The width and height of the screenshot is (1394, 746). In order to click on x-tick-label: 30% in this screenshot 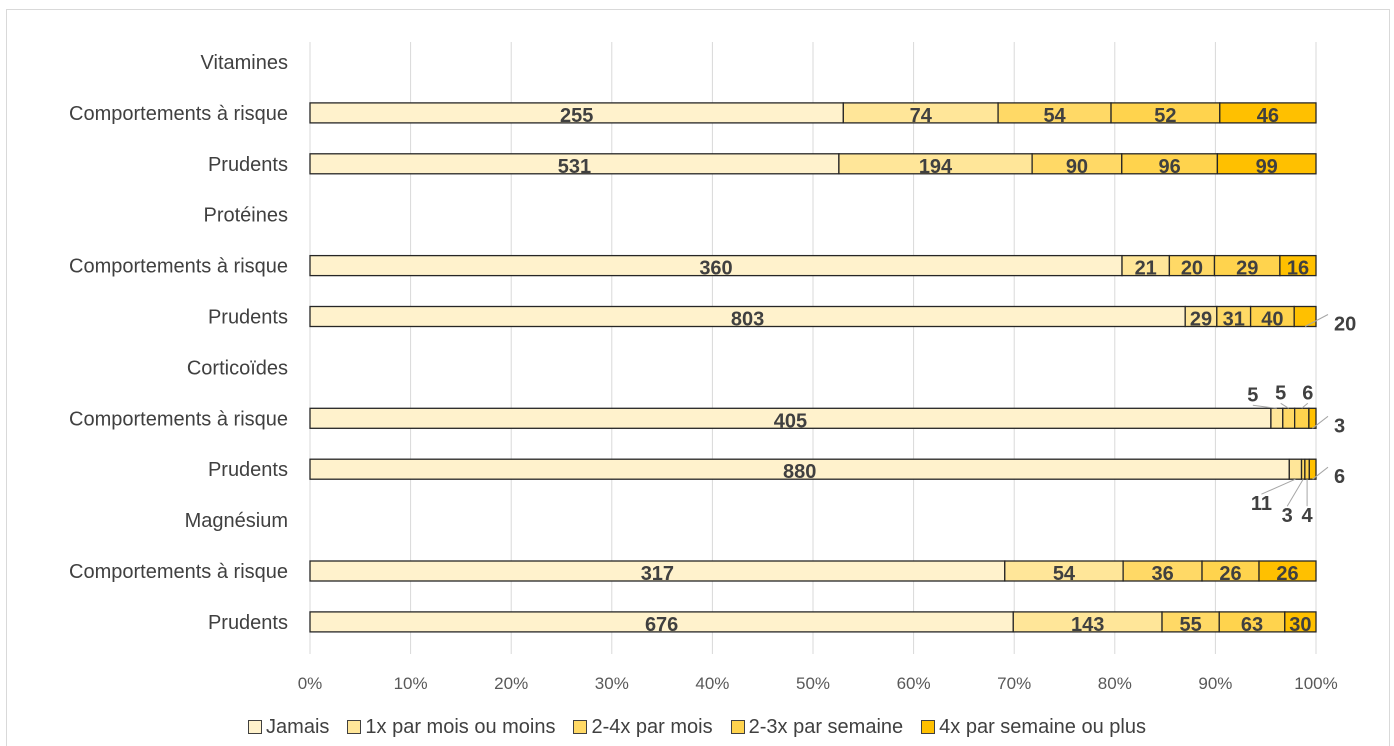, I will do `click(612, 683)`.